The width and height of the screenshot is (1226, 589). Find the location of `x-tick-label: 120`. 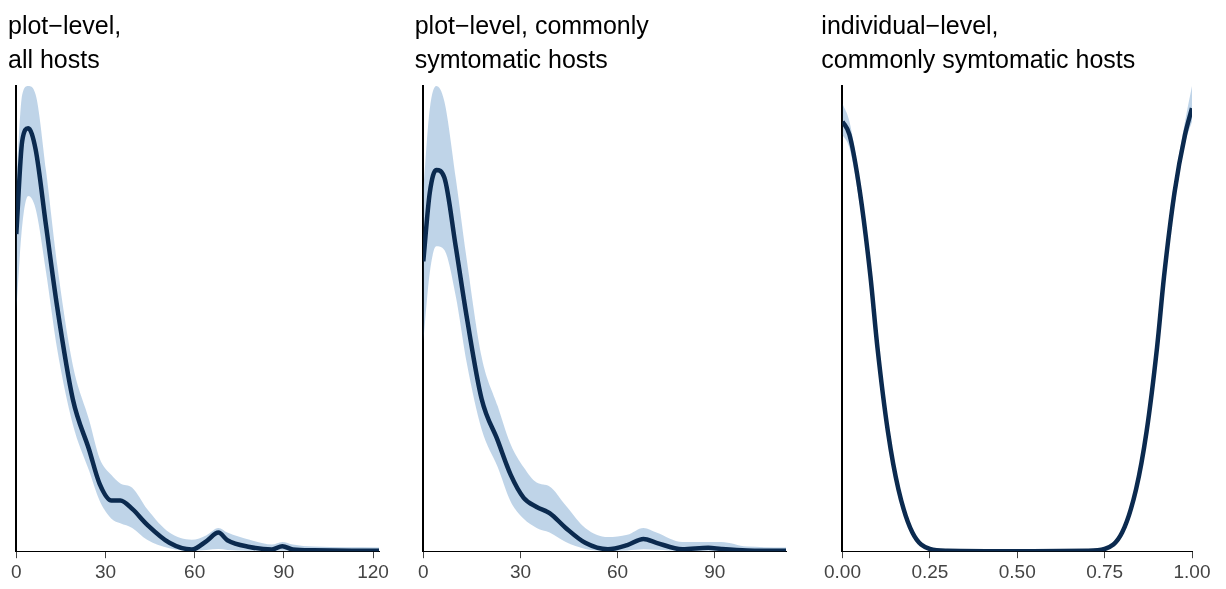

x-tick-label: 120 is located at coordinates (373, 571).